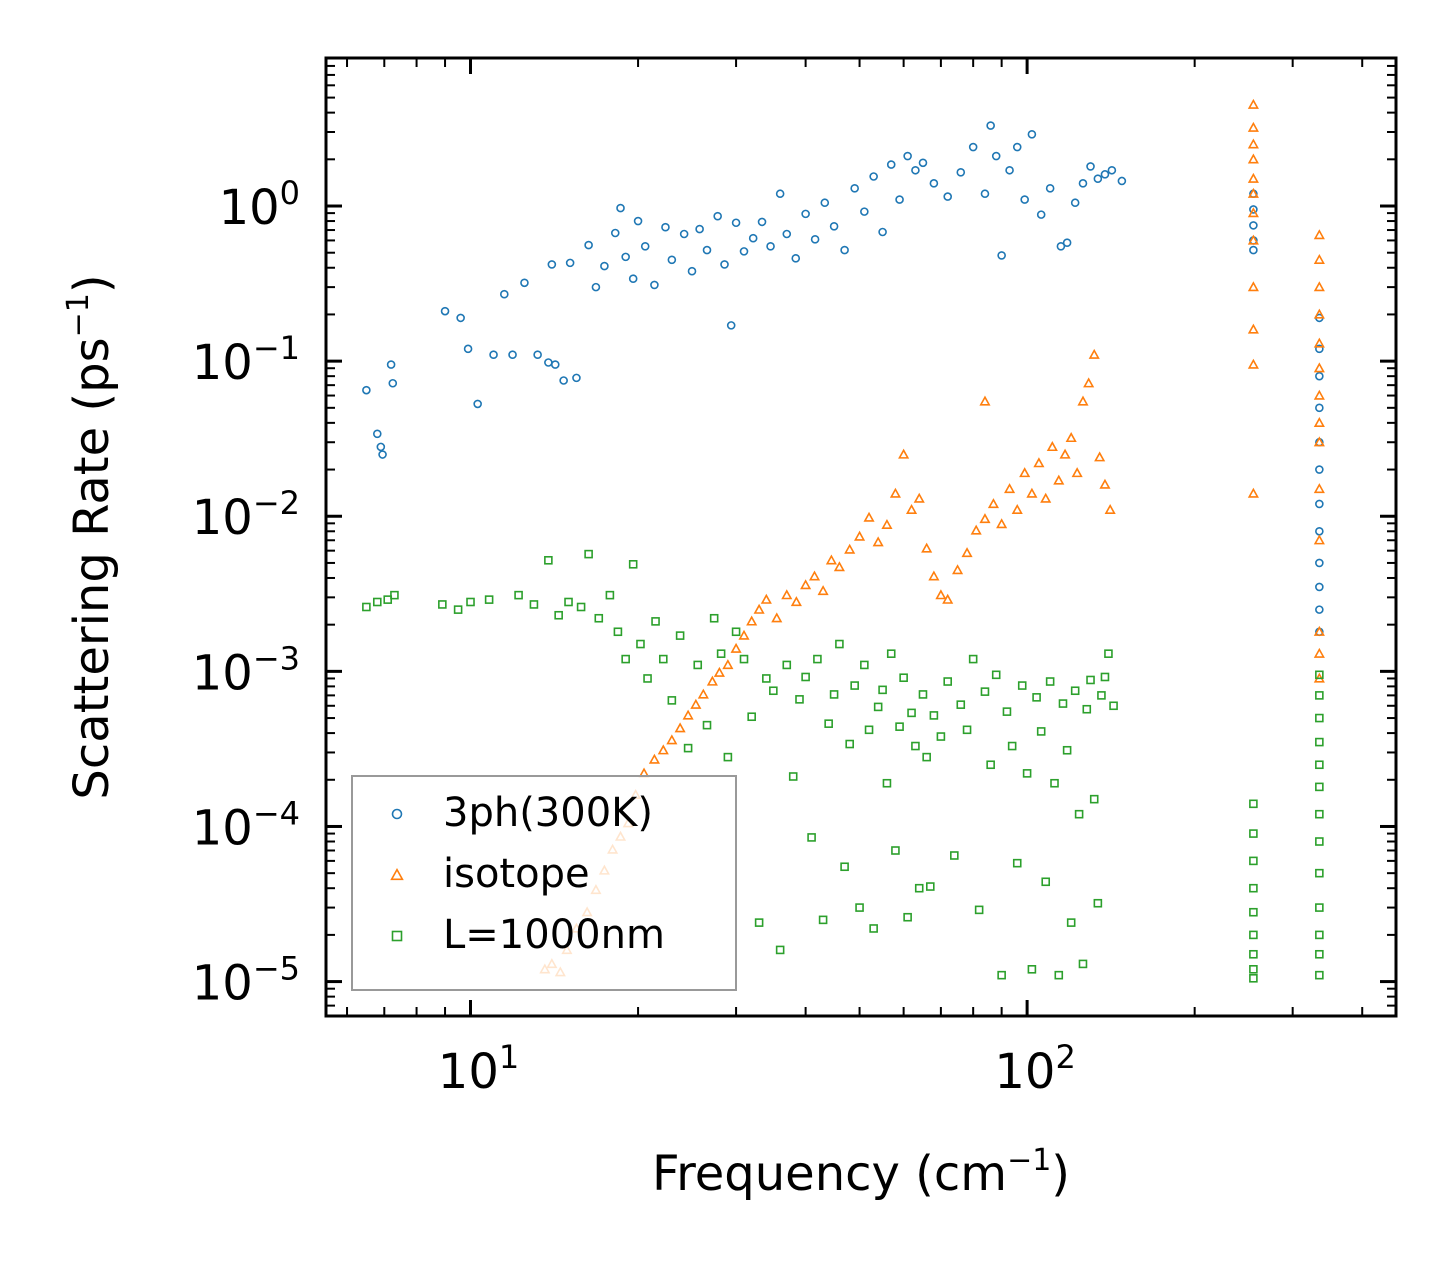 This screenshot has height=1265, width=1455. What do you see at coordinates (861, 1172) in the screenshot?
I see `x-axis-label: Frequency (cm−1)` at bounding box center [861, 1172].